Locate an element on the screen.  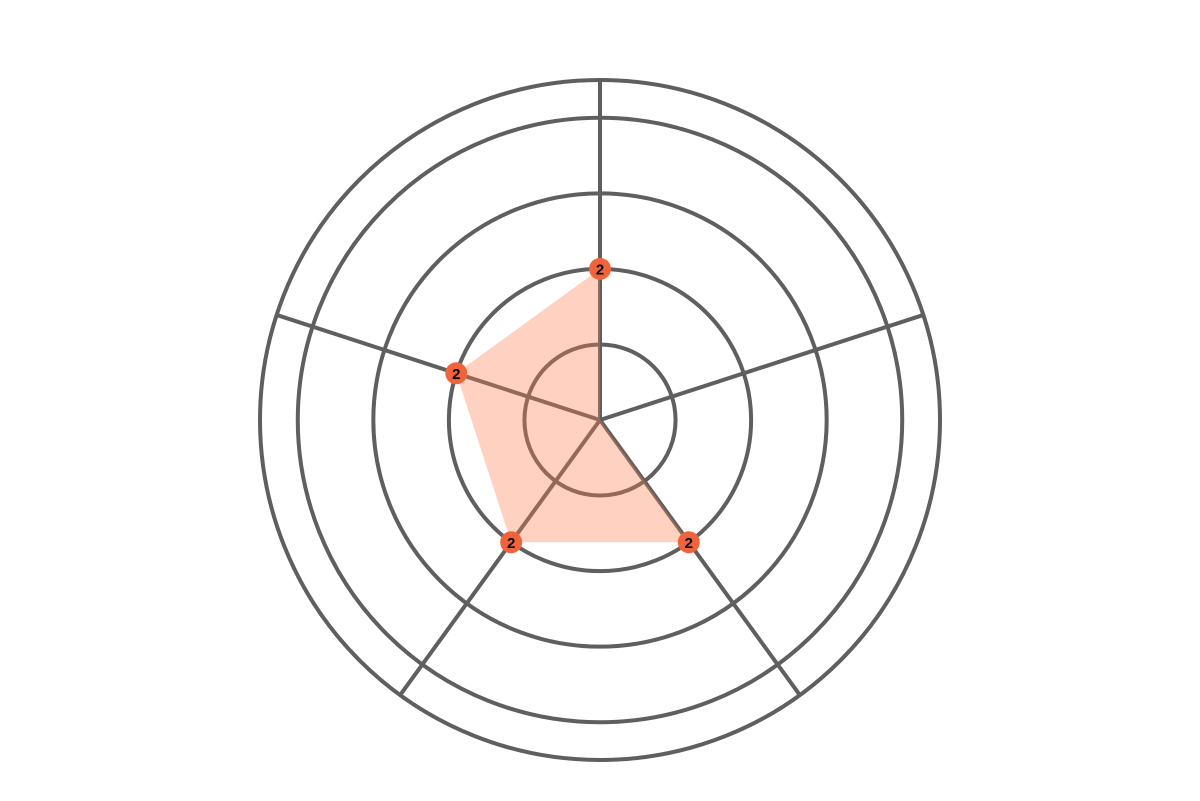
data-area is located at coordinates (572, 405).